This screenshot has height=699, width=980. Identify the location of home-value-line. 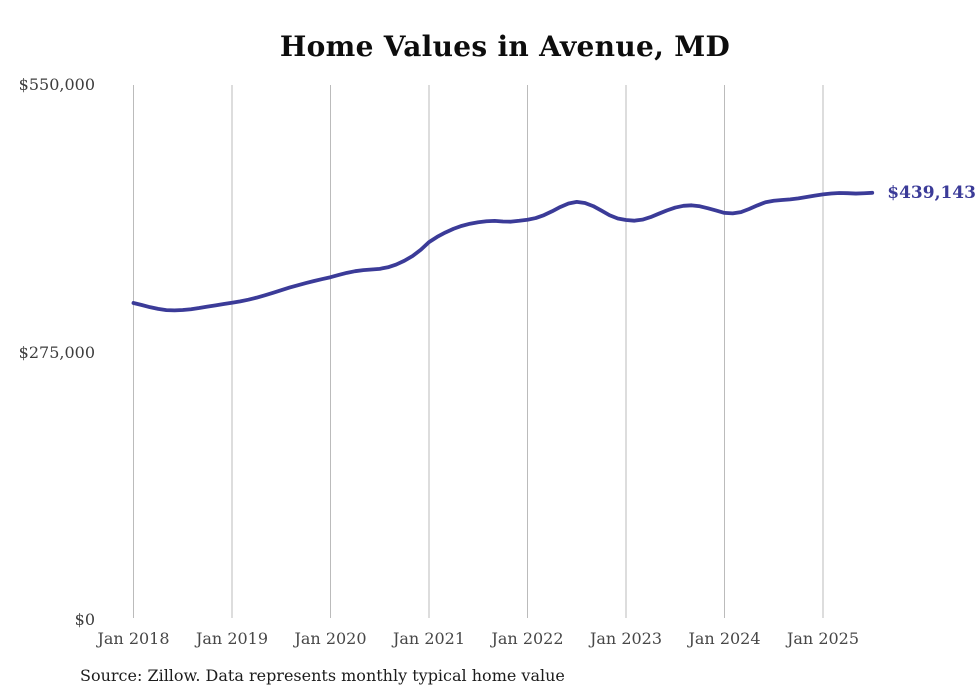
(503, 251).